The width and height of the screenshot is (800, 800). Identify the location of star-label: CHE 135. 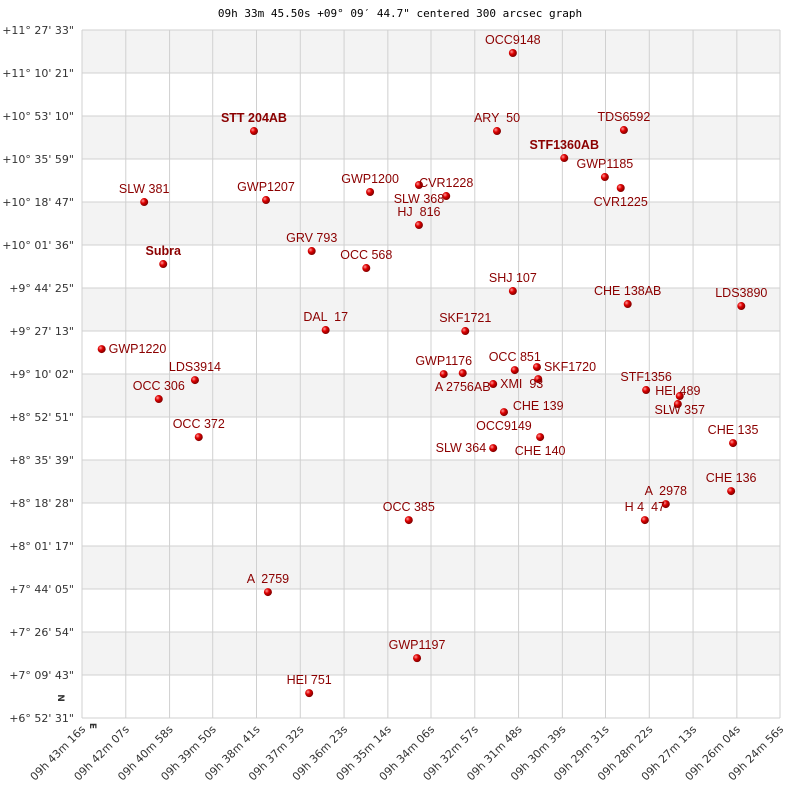
(733, 430).